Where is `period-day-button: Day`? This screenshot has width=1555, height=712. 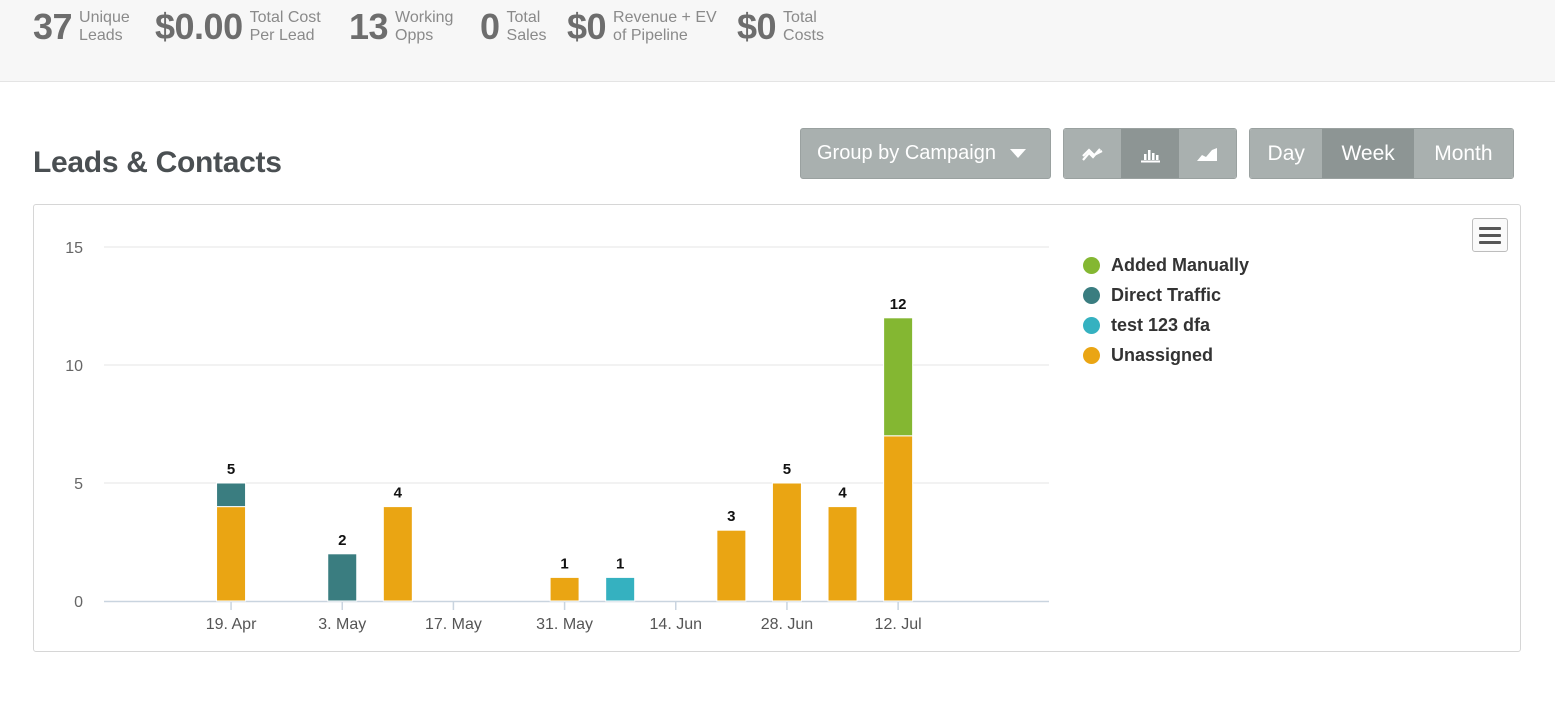 period-day-button: Day is located at coordinates (1286, 153).